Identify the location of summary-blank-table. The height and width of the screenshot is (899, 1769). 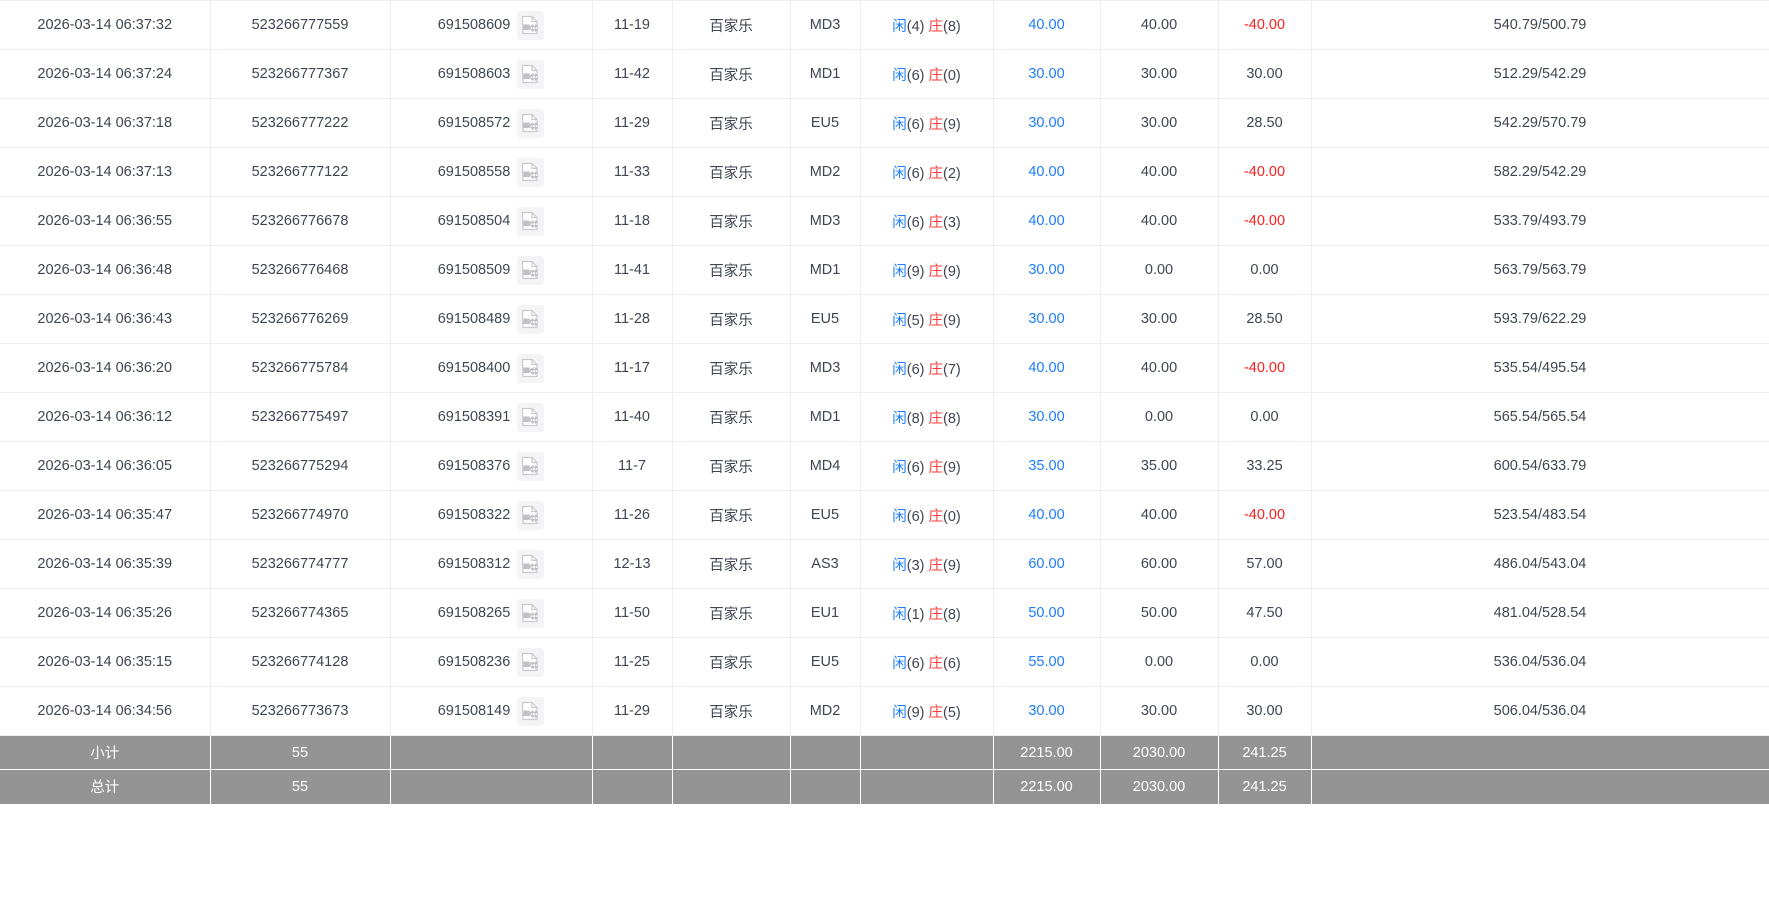
(825, 786).